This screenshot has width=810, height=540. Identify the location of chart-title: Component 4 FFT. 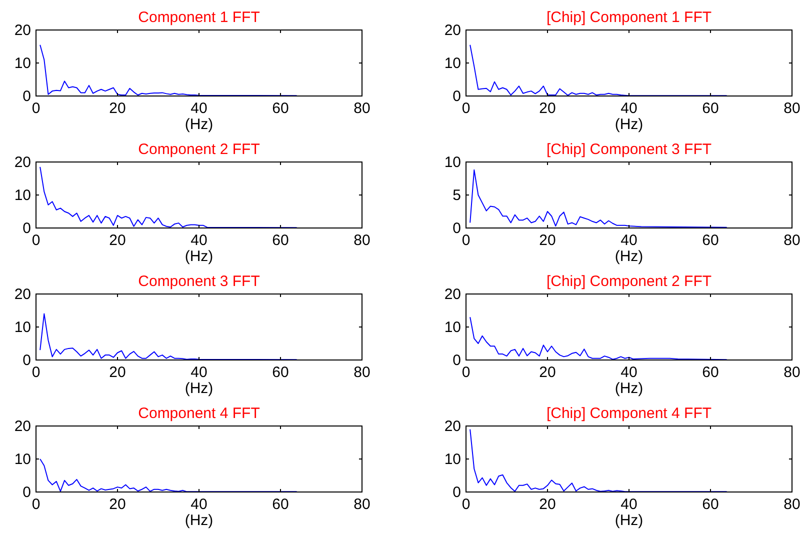
(199, 413).